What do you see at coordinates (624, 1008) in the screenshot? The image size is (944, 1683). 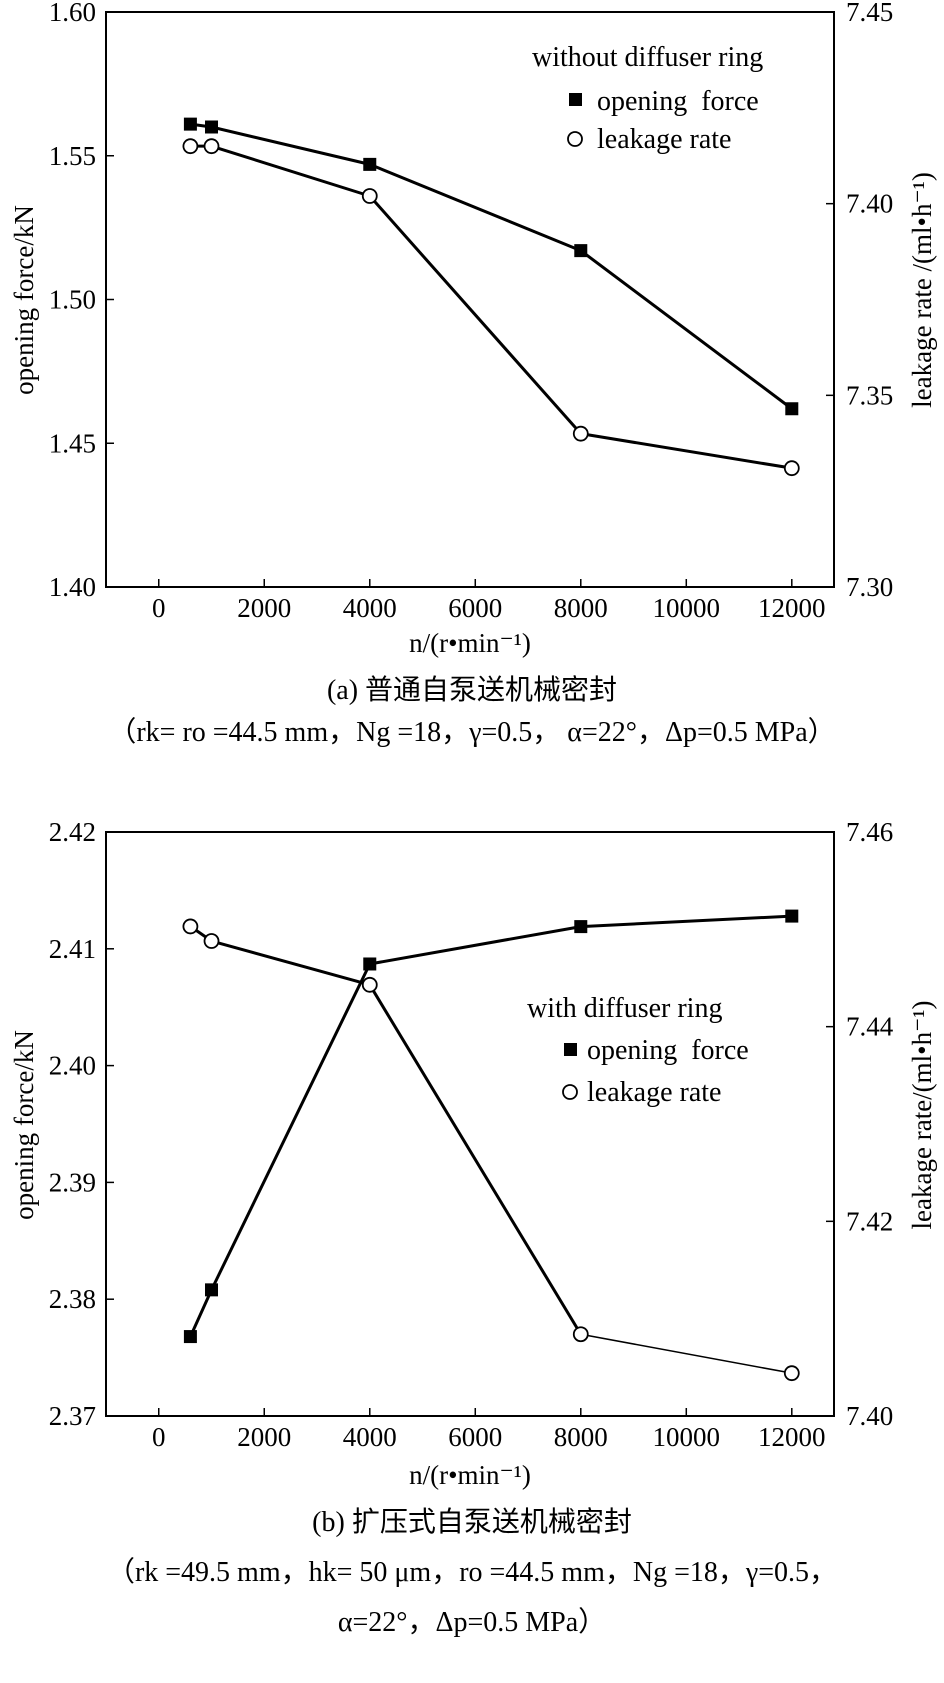 I see `chart-b-legend-title: with diffuser ring` at bounding box center [624, 1008].